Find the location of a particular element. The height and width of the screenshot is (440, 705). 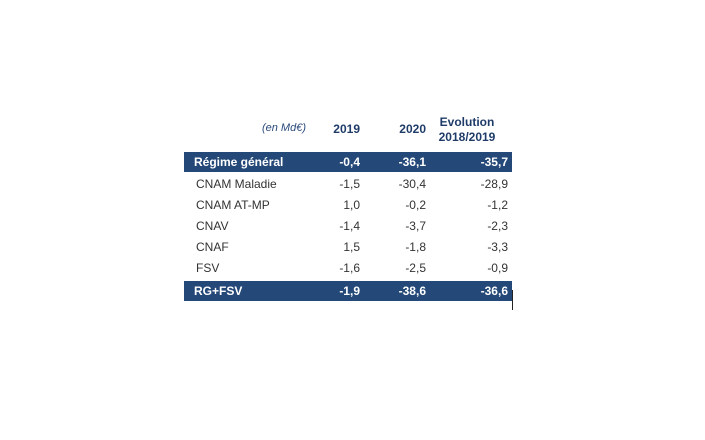

text-cursor is located at coordinates (512, 300).